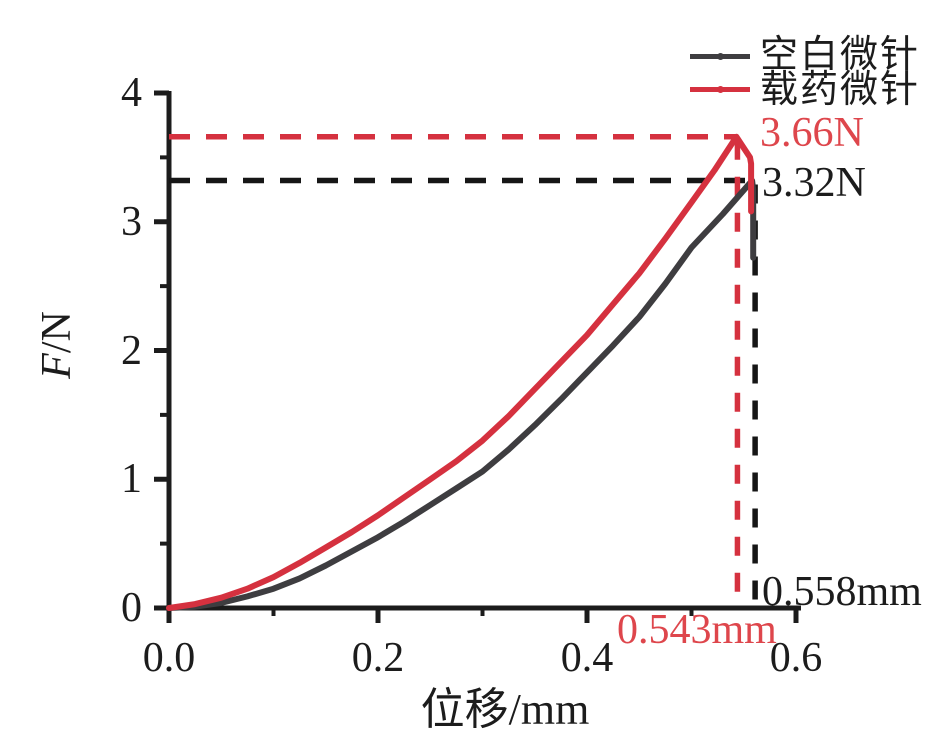  I want to click on y-axis-title: F/N, so click(57, 345).